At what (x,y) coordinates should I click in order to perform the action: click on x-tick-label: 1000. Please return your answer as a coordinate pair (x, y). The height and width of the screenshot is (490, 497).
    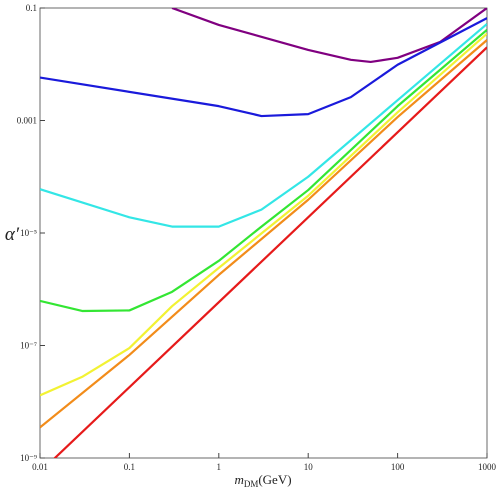
    Looking at the image, I should click on (487, 467).